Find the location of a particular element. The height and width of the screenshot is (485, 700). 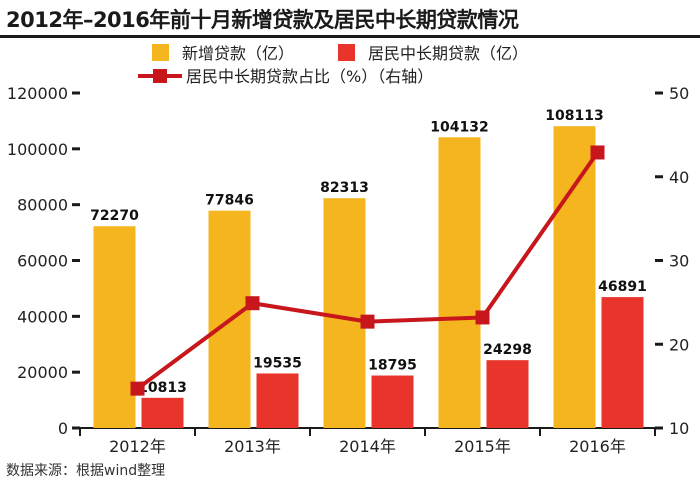

data-label-resident-loans: 18795 is located at coordinates (392, 366).